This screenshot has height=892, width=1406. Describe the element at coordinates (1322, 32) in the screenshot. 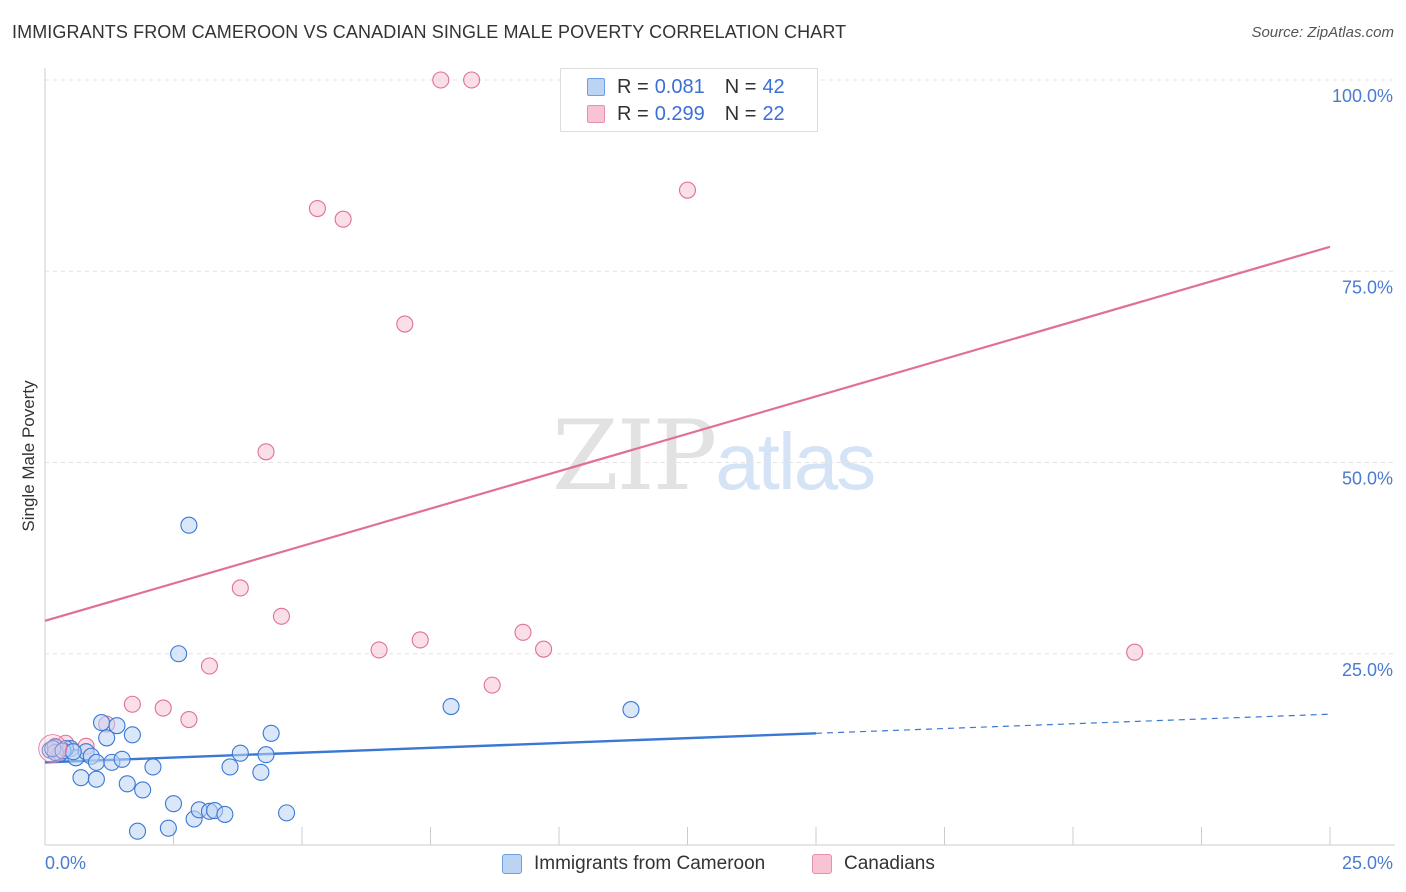

I see `chart-source: Source: ZipAtlas.com` at that location.